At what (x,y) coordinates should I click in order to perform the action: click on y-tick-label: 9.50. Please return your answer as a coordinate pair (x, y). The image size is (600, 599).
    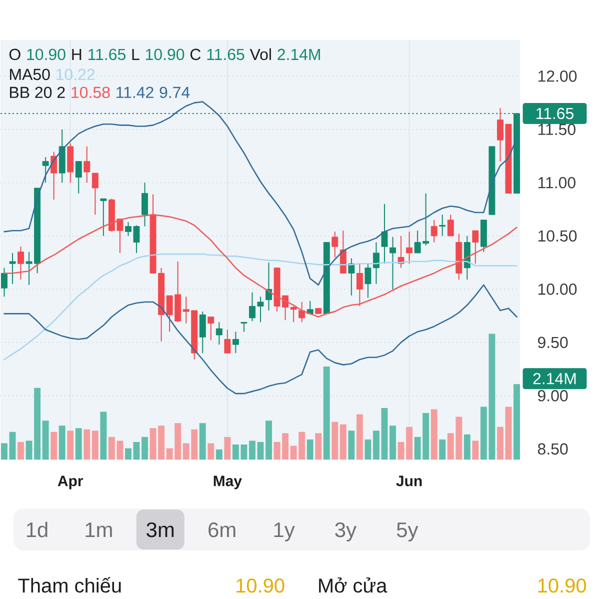
    Looking at the image, I should click on (553, 342).